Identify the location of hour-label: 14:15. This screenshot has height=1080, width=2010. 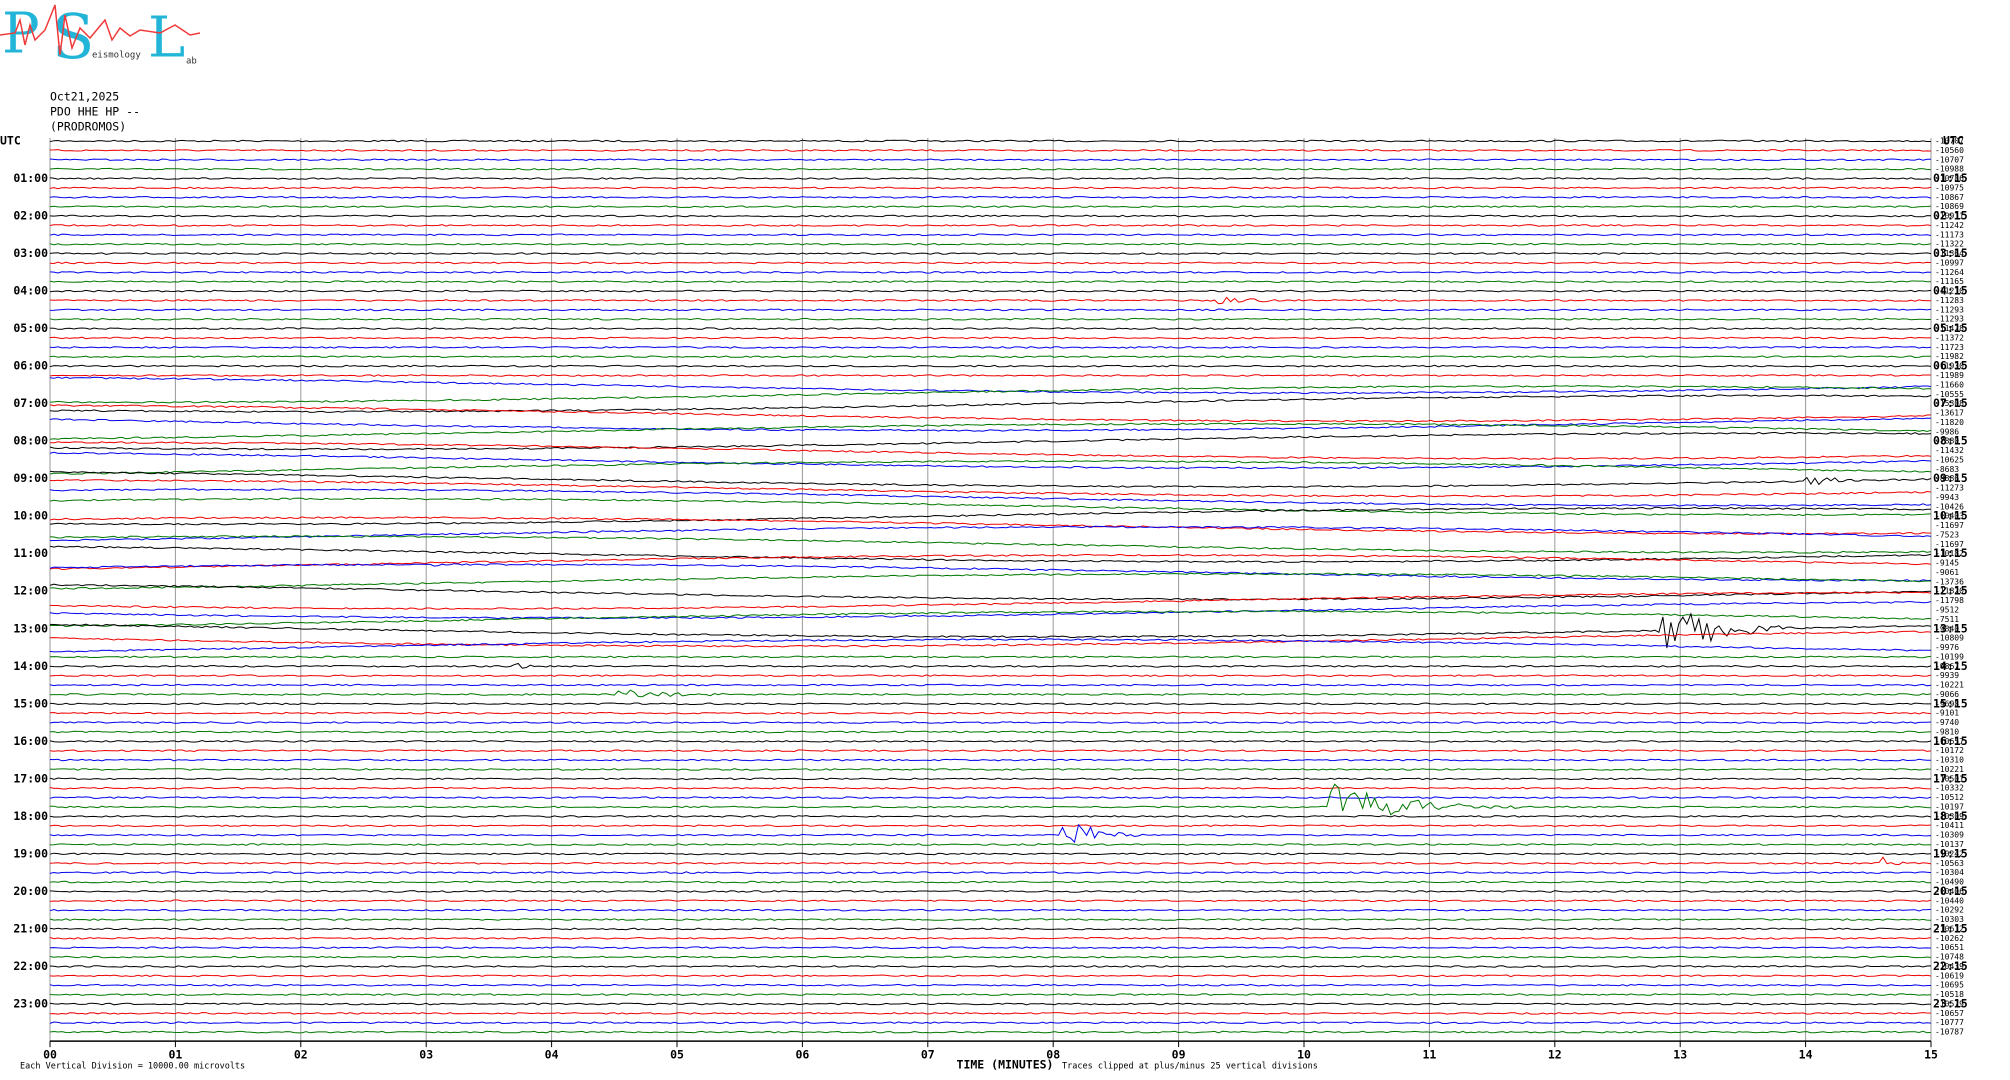
(1950, 666).